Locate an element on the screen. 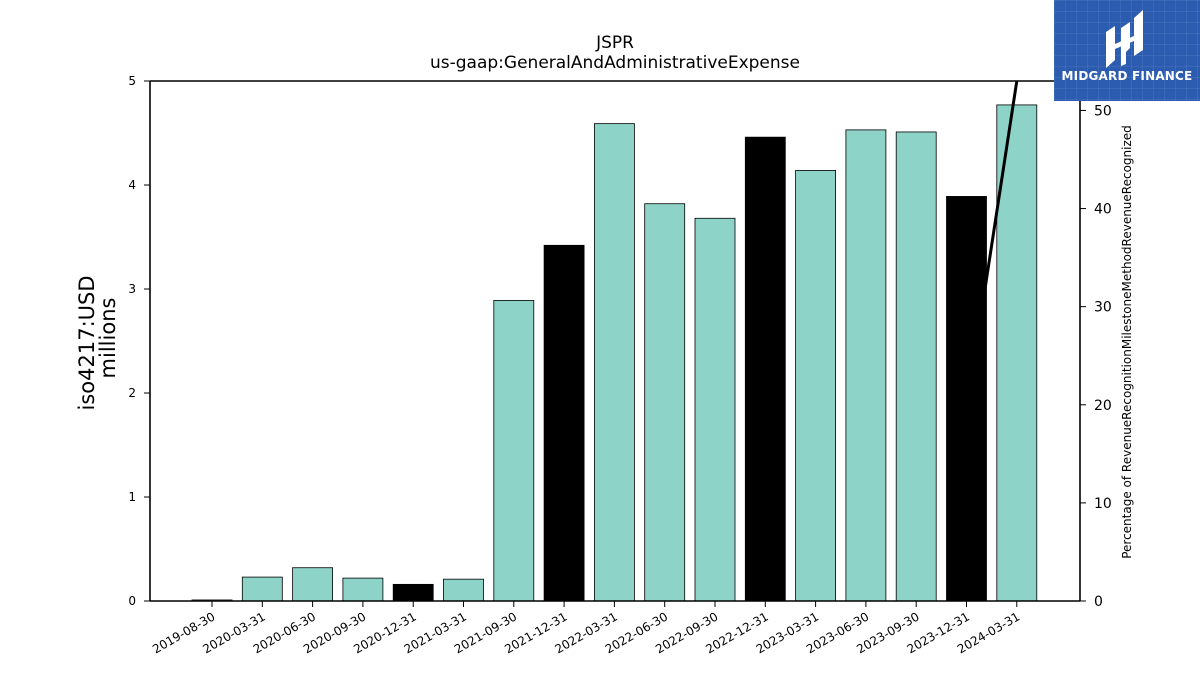 Image resolution: width=1200 pixels, height=675 pixels. line-series is located at coordinates (992, 245).